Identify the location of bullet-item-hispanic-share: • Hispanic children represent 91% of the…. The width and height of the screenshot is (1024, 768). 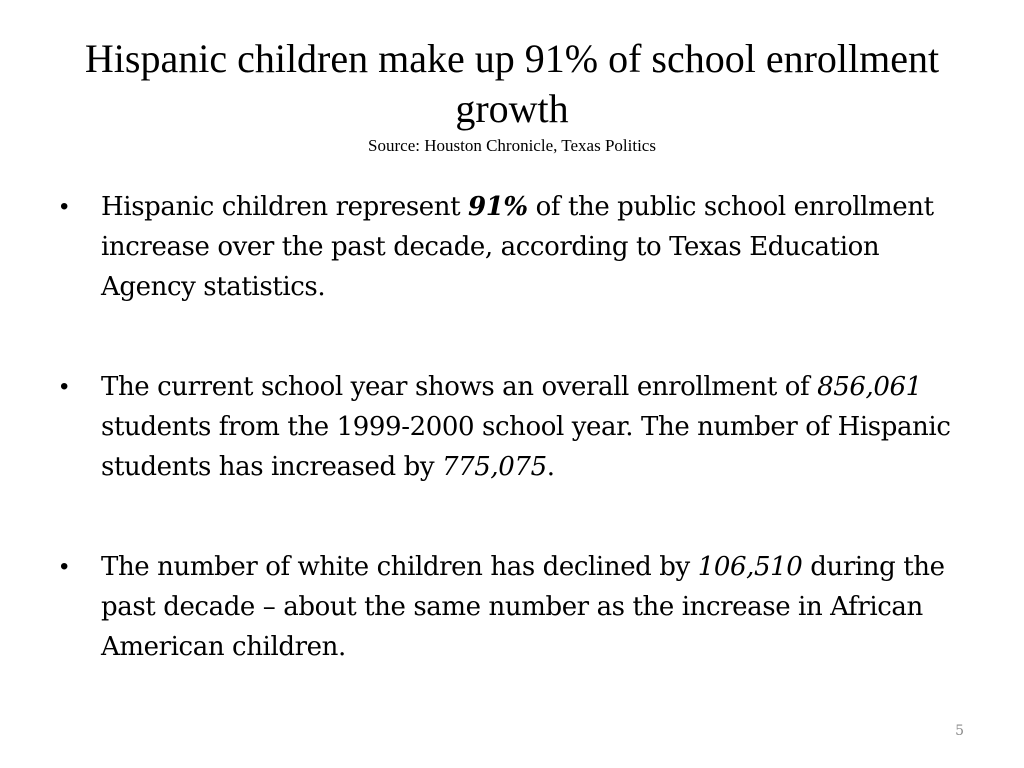
(510, 247).